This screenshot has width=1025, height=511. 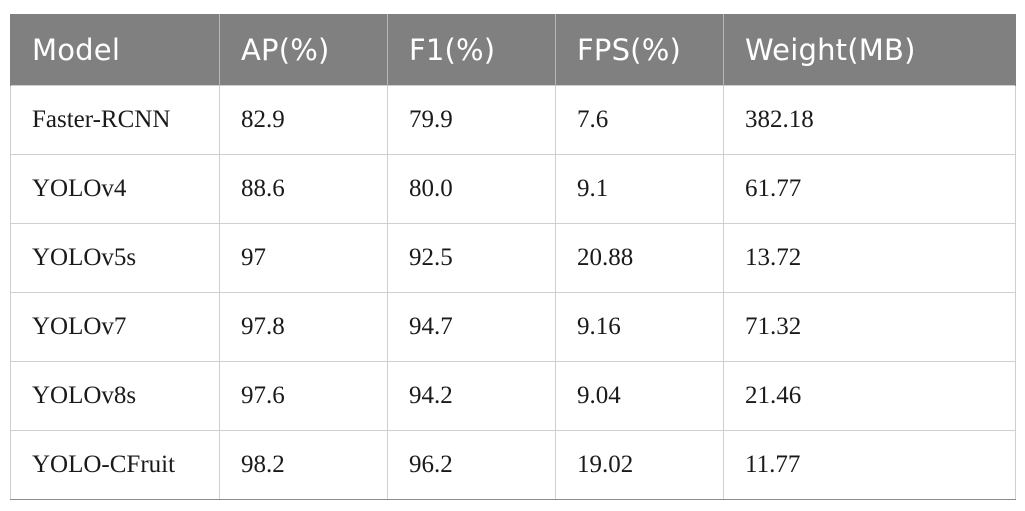 I want to click on cell-weight: 21.46, so click(x=869, y=396).